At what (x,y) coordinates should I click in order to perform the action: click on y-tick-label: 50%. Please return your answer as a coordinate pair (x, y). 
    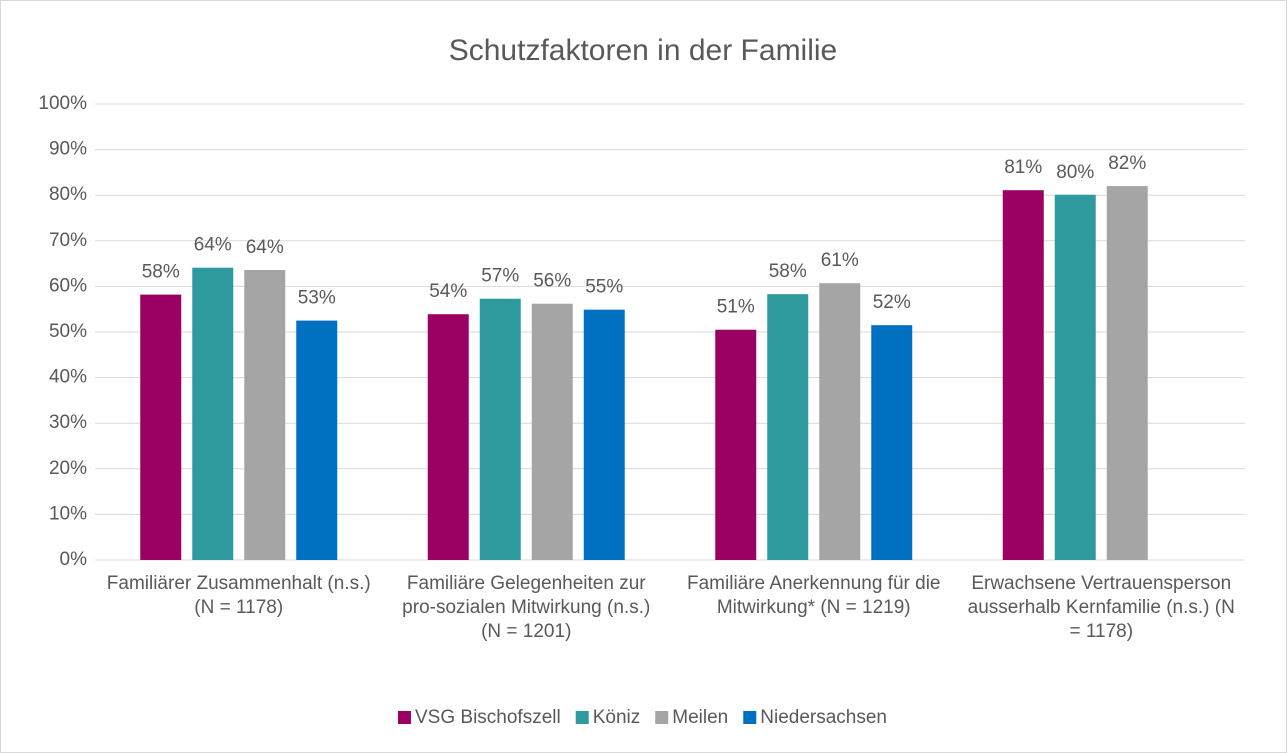
    Looking at the image, I should click on (68, 331).